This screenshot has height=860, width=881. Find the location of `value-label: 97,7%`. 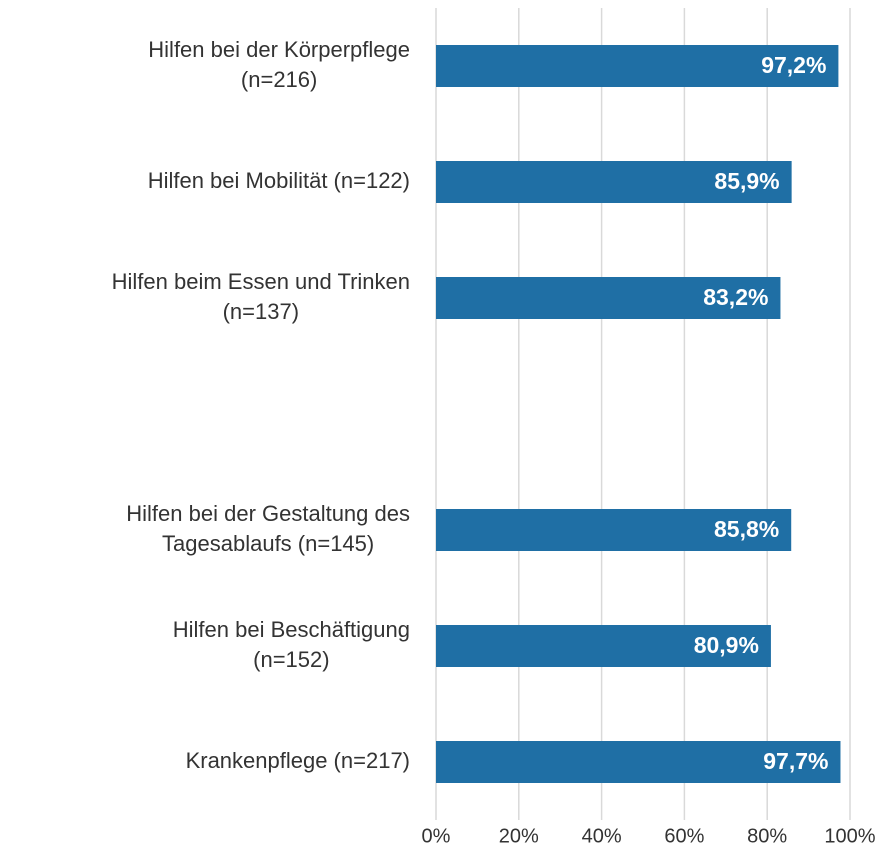

value-label: 97,7% is located at coordinates (795, 761).